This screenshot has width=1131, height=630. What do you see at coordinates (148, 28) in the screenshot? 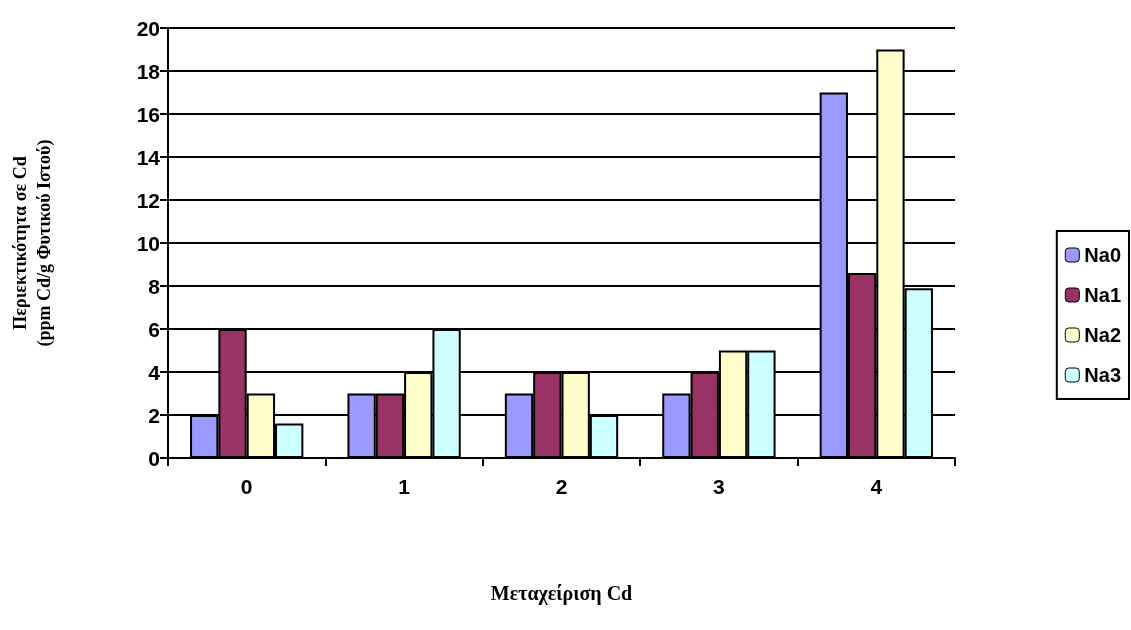
I see `y-tick-label: 20` at bounding box center [148, 28].